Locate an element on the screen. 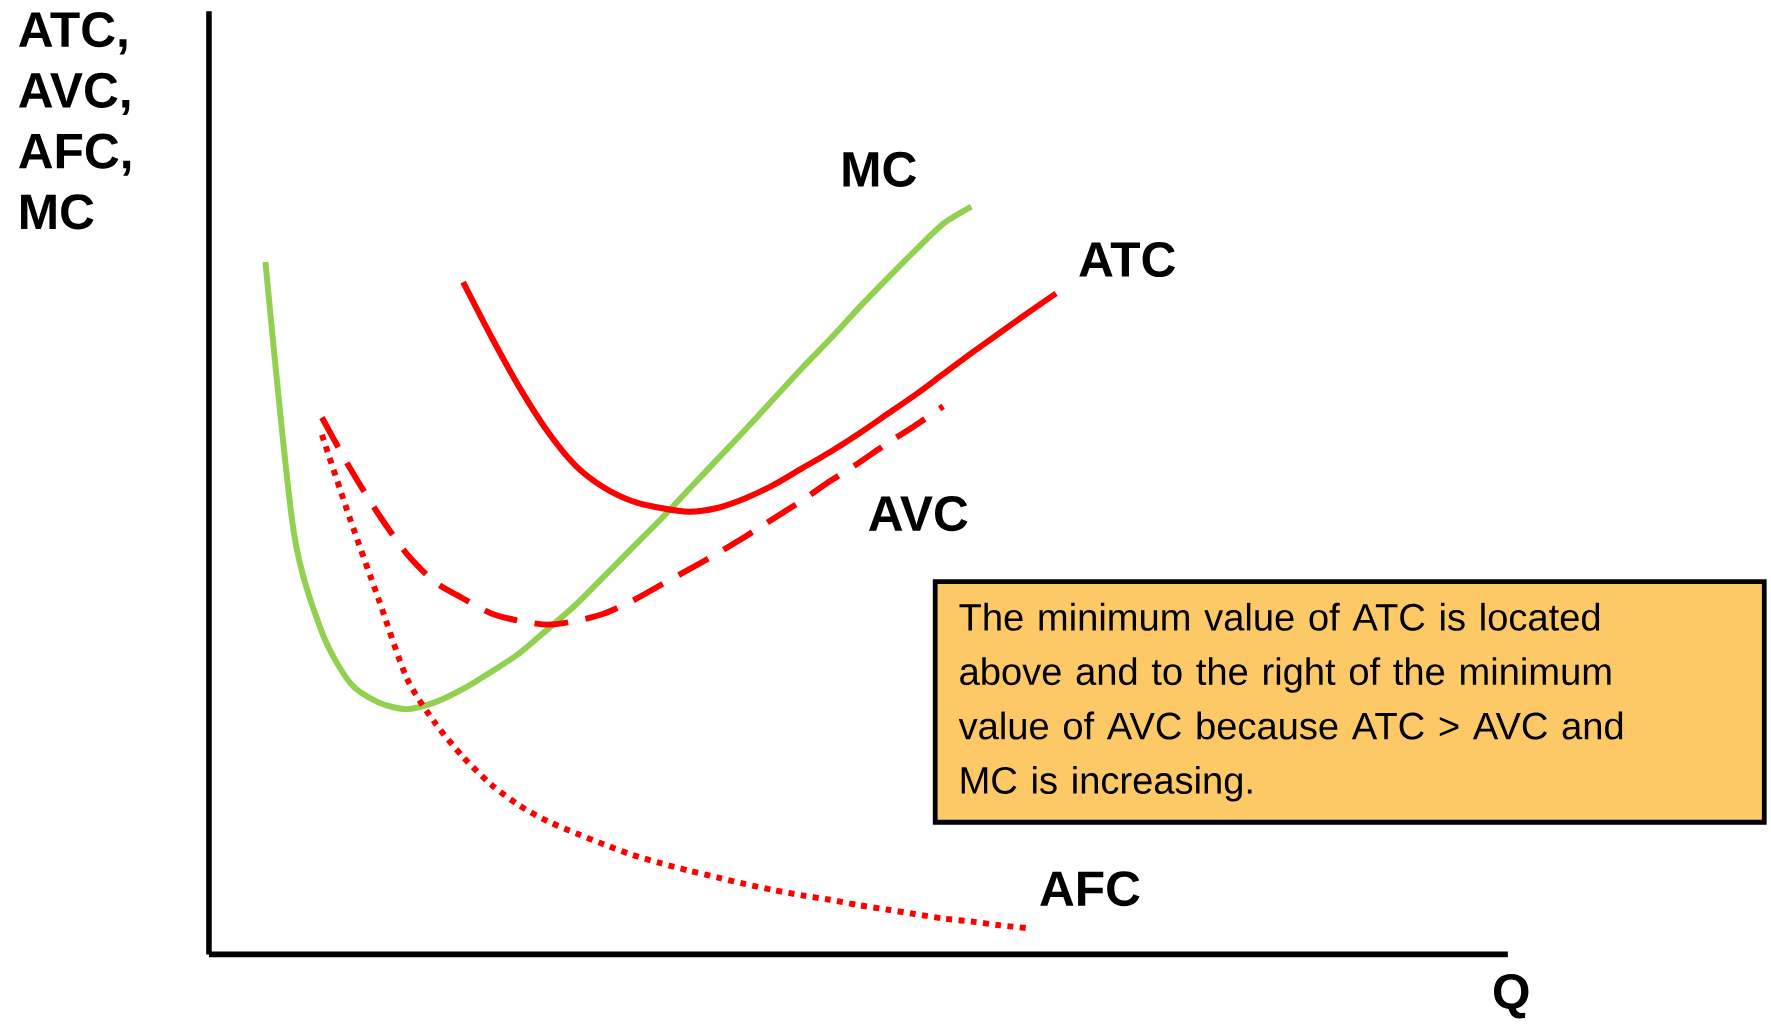 The image size is (1771, 1032). annotation: The minimum value of ATC is located above and to the right of the minimum value of AVC because ATC > AVC and MC is increasing. is located at coordinates (1290, 702).